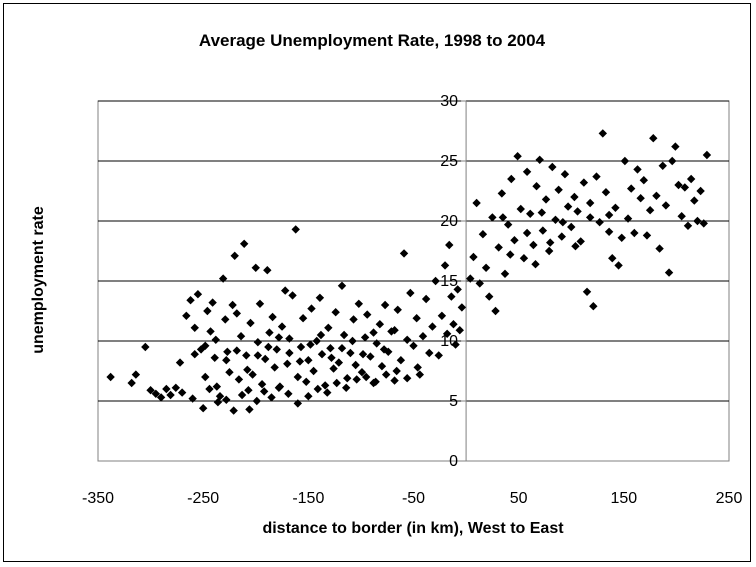  I want to click on y-tick-label: 5, so click(453, 401).